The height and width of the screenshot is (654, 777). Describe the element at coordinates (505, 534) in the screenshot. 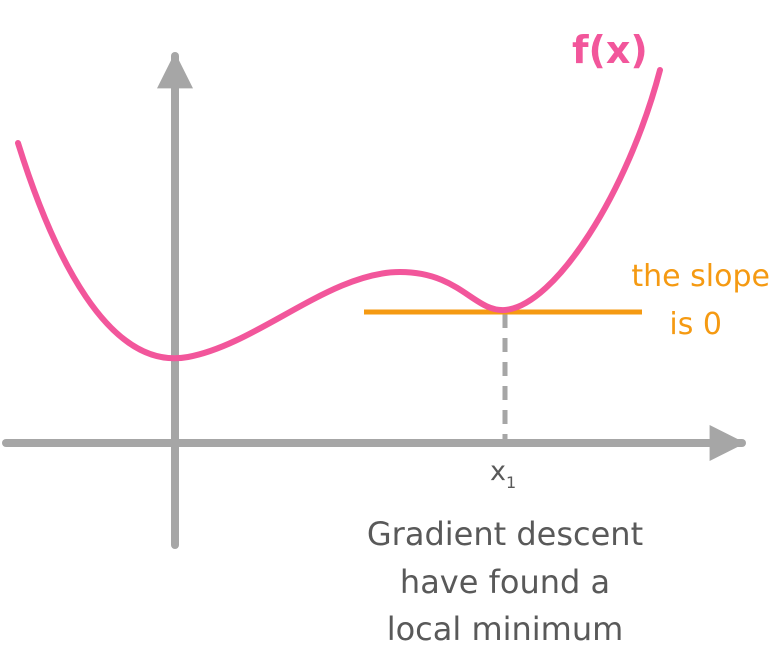

I see `caption-line1: Gradient descent` at that location.